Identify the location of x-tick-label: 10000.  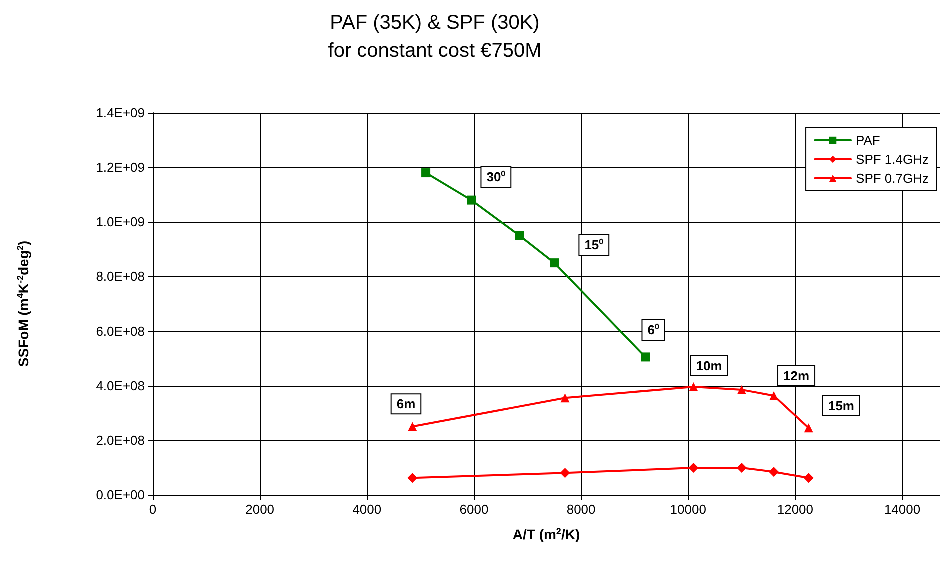
(688, 509).